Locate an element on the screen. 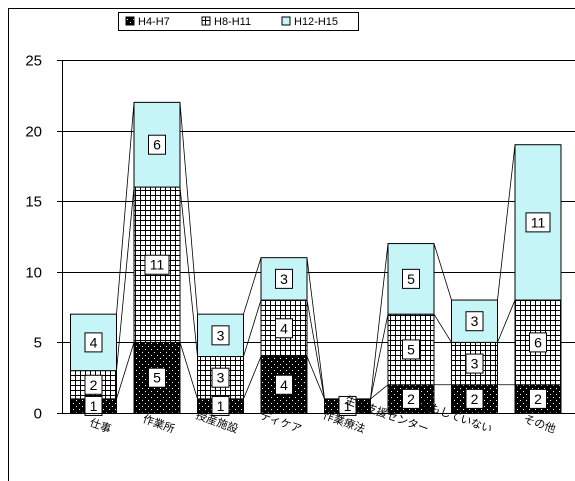 This screenshot has width=575, height=481. y-tick-label: 10 is located at coordinates (33, 273).